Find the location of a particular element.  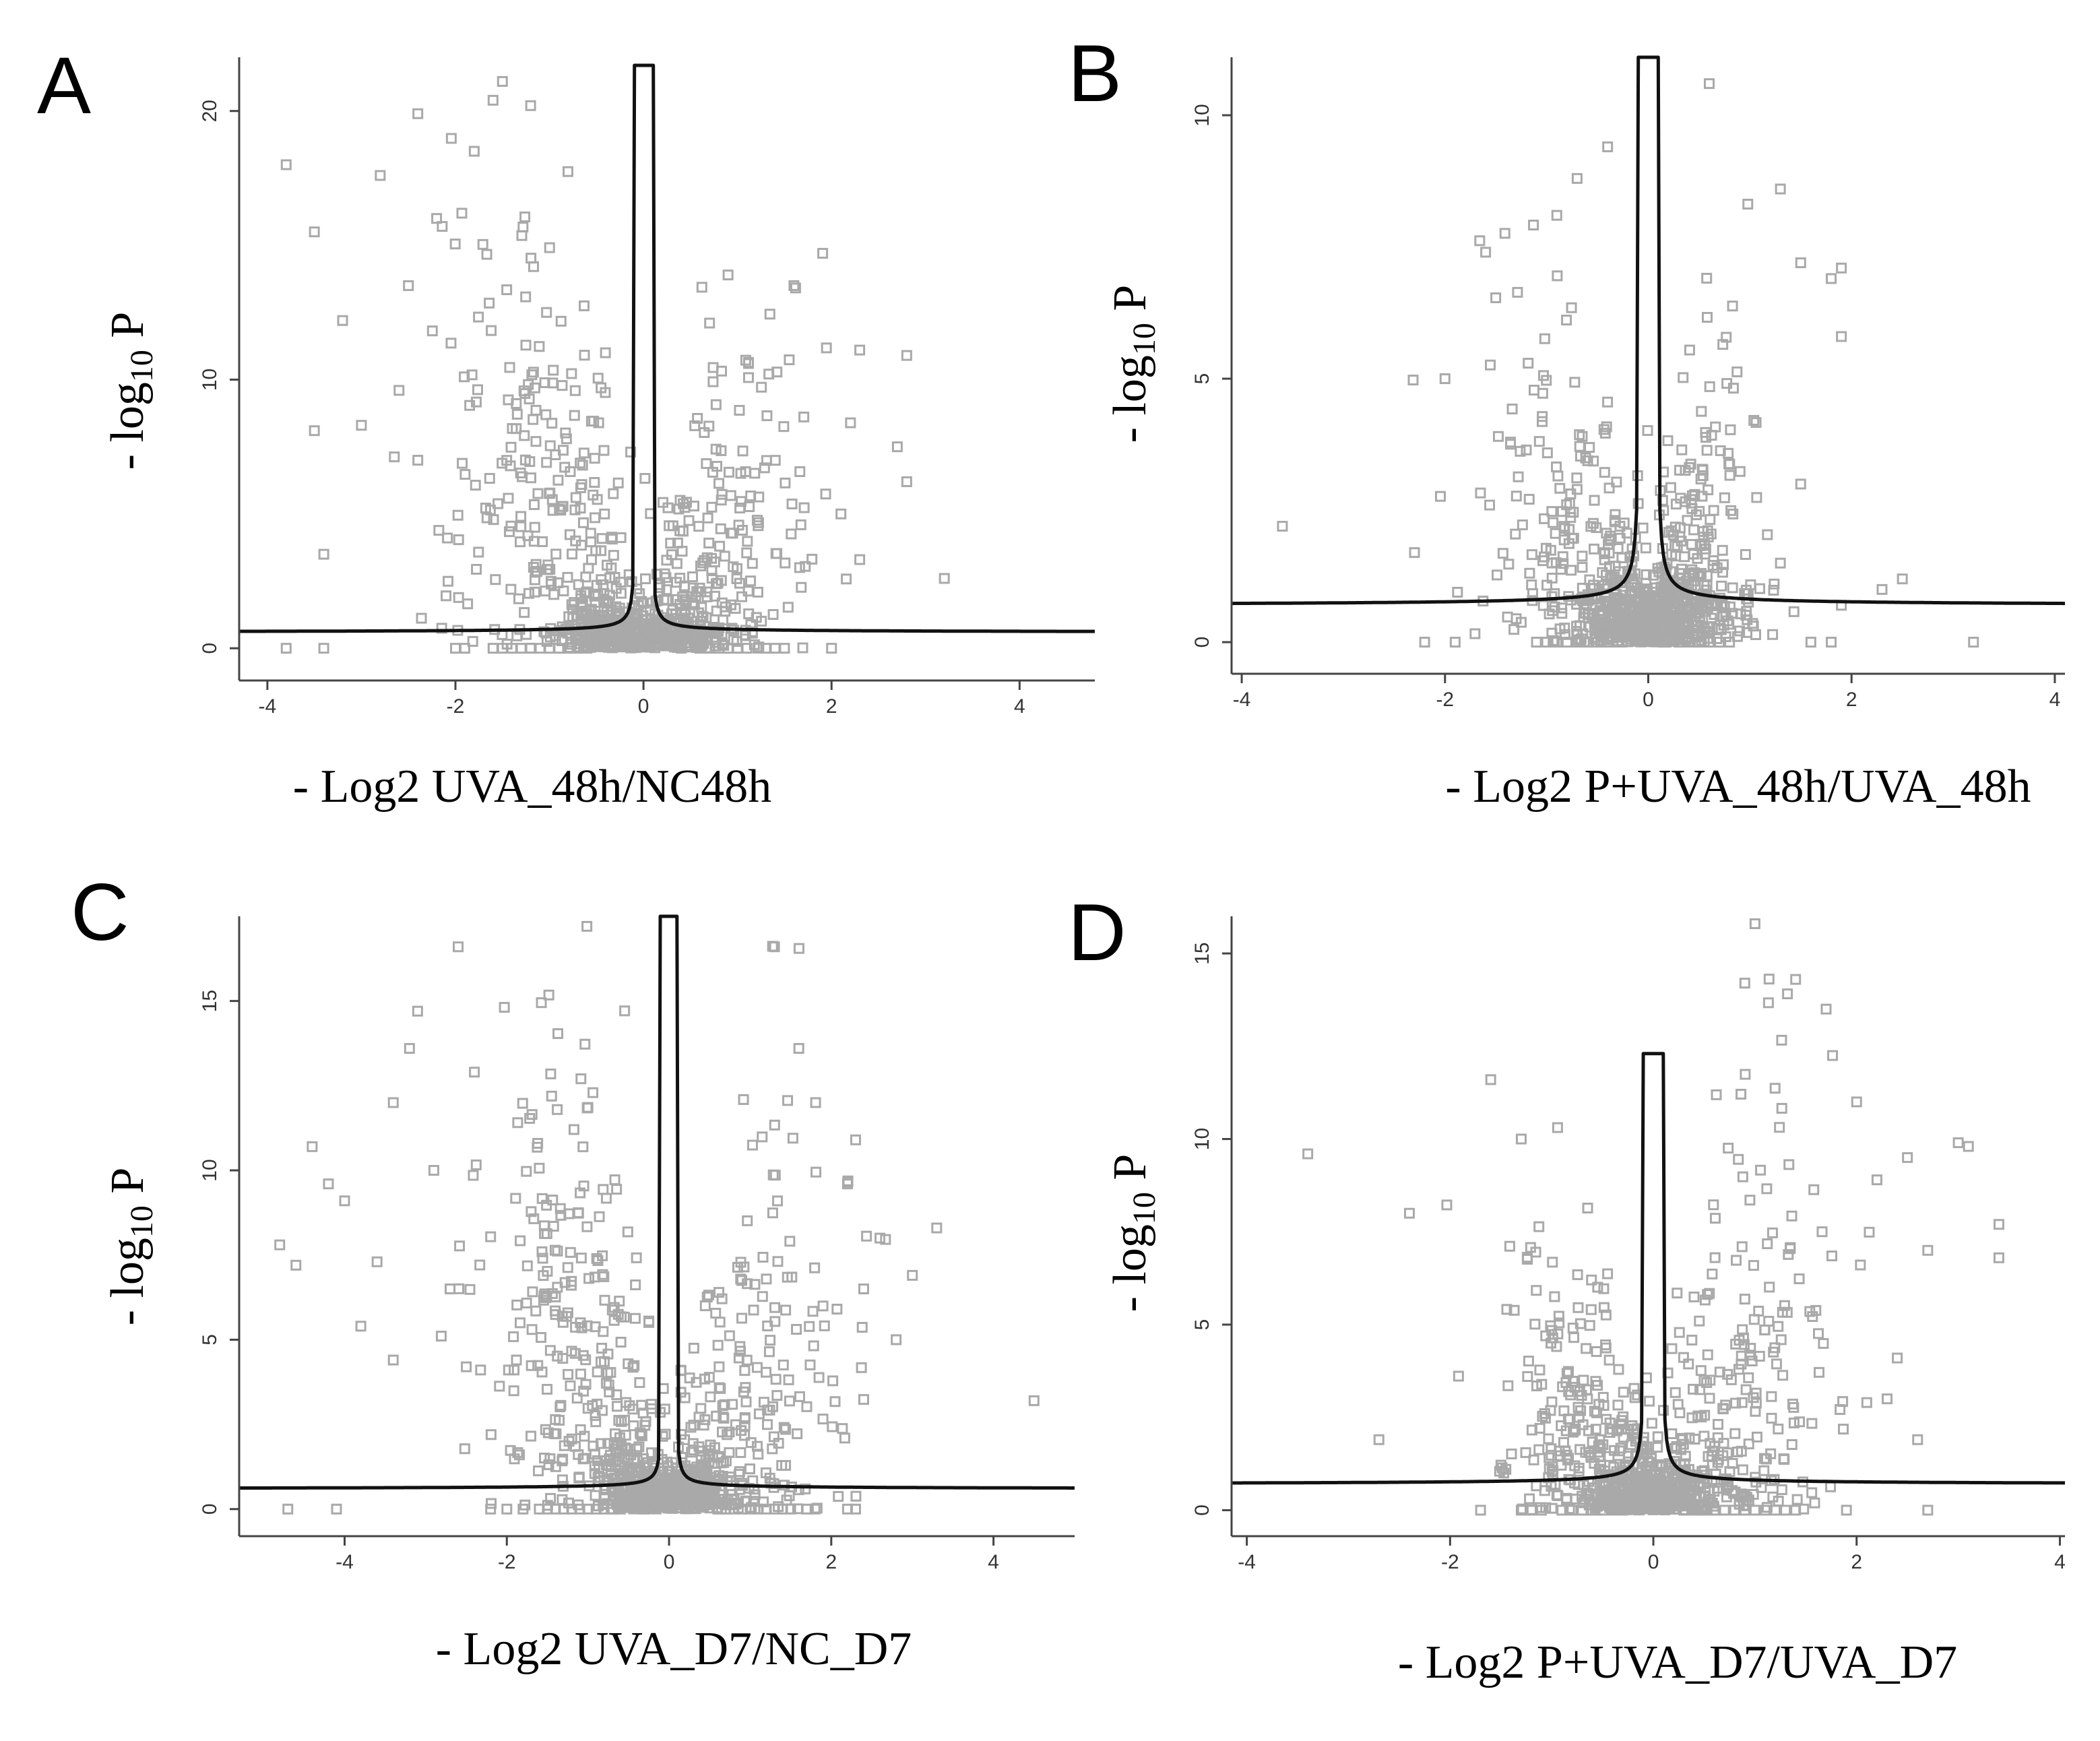

panel-a-x-title: - Log2 UVA_48h/NC48h is located at coordinates (532, 787).